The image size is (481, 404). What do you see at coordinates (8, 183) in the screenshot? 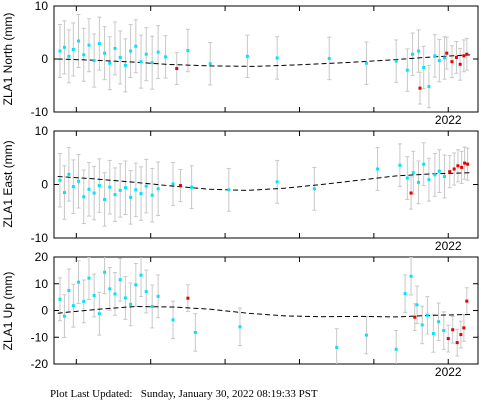
I see `east-ylabel: ZLA1 East (mm)` at bounding box center [8, 183].